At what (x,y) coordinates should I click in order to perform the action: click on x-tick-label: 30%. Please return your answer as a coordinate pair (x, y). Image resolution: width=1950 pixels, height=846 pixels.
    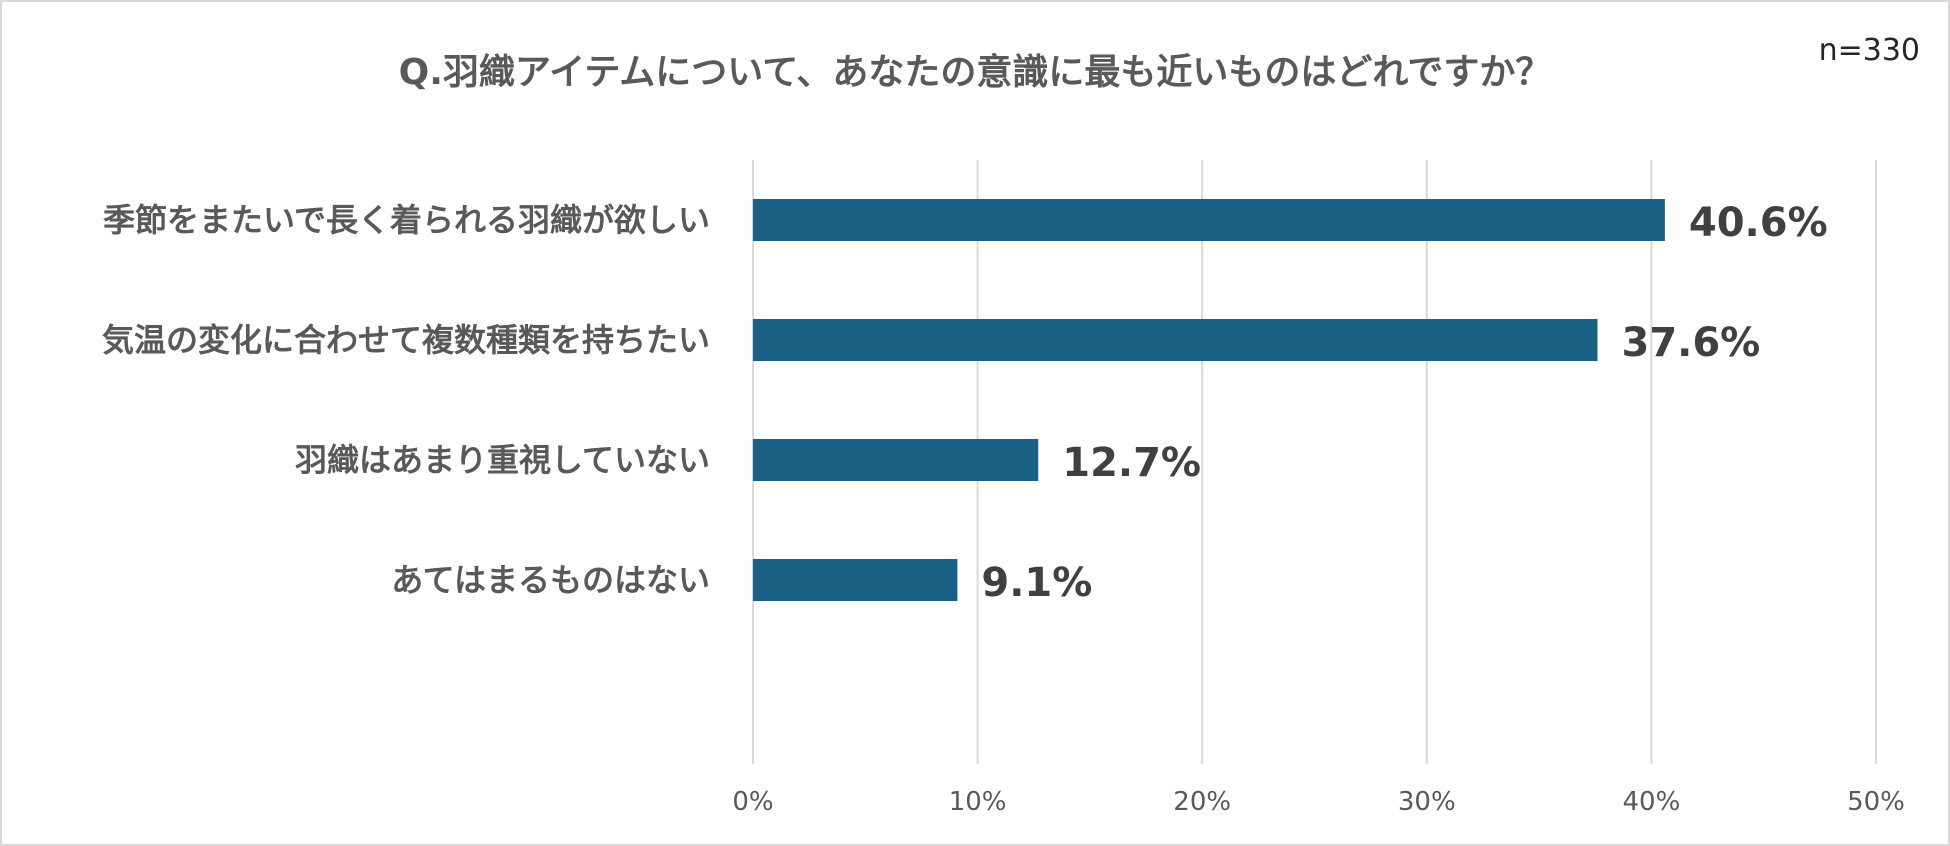
    Looking at the image, I should click on (1427, 802).